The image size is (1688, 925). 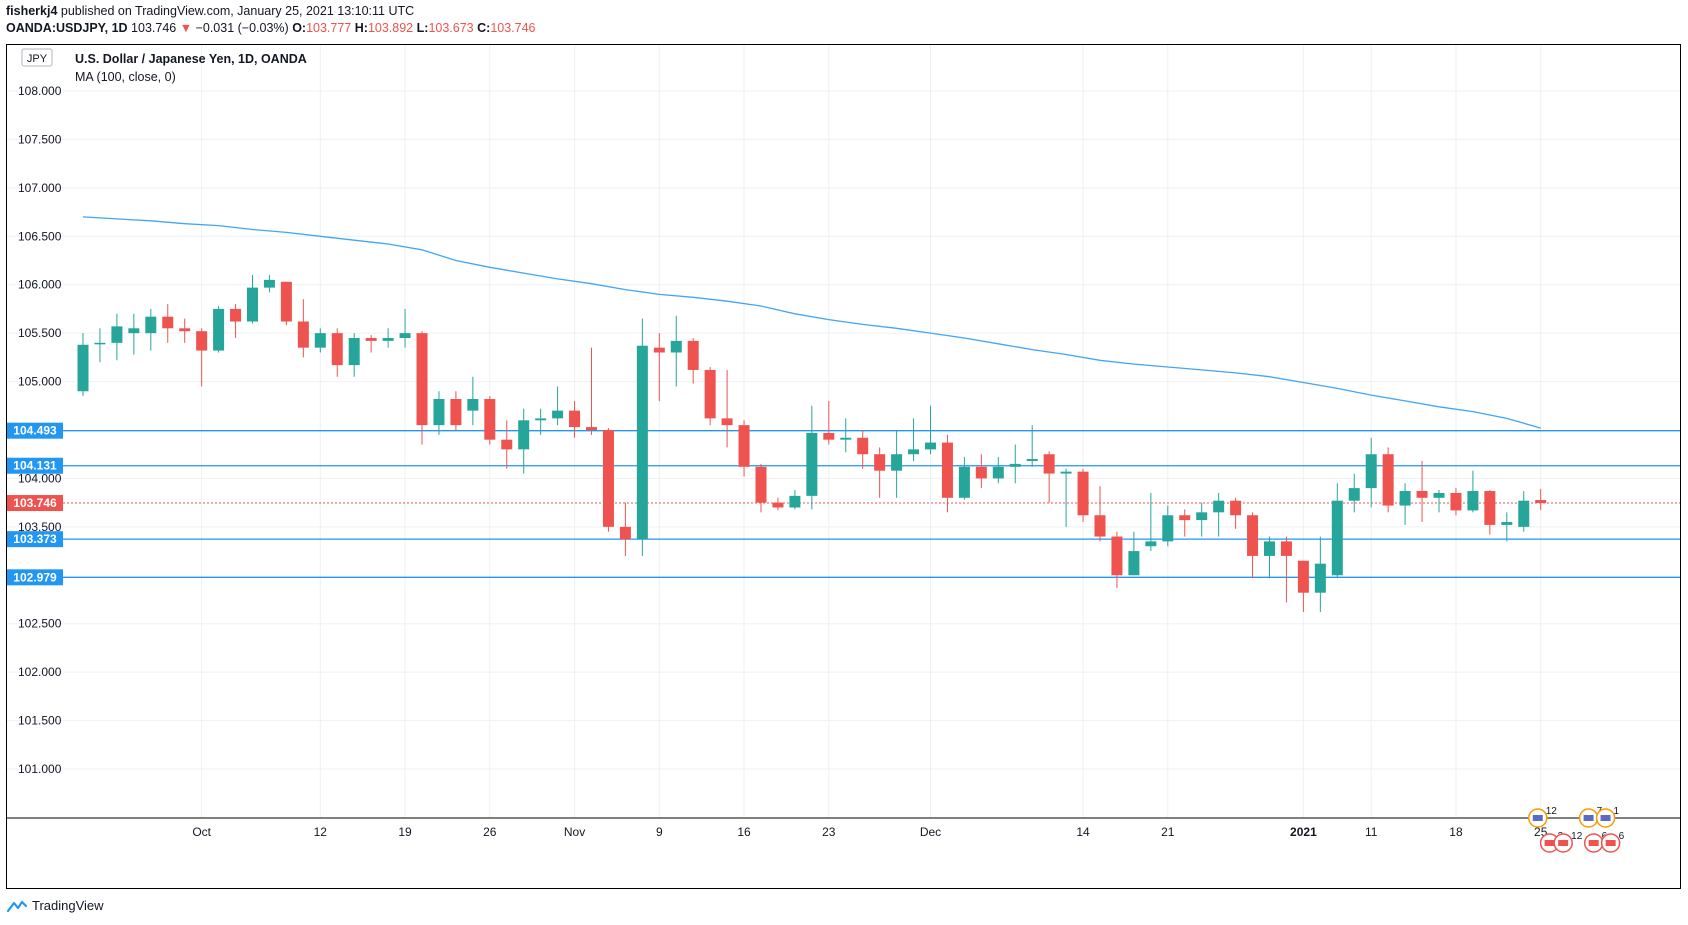 I want to click on x-tick-label: 23, so click(x=829, y=832).